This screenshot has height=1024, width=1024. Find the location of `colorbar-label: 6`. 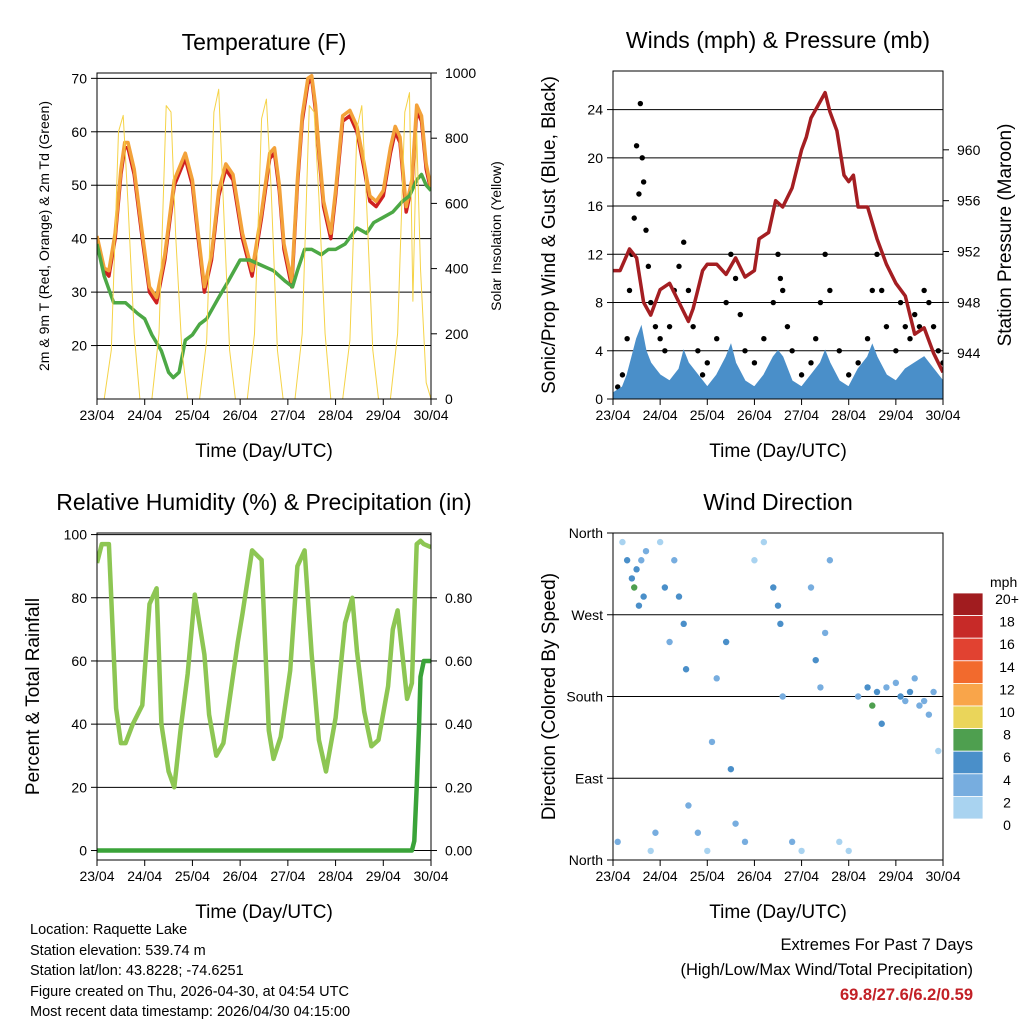

colorbar-label: 6 is located at coordinates (1007, 757).